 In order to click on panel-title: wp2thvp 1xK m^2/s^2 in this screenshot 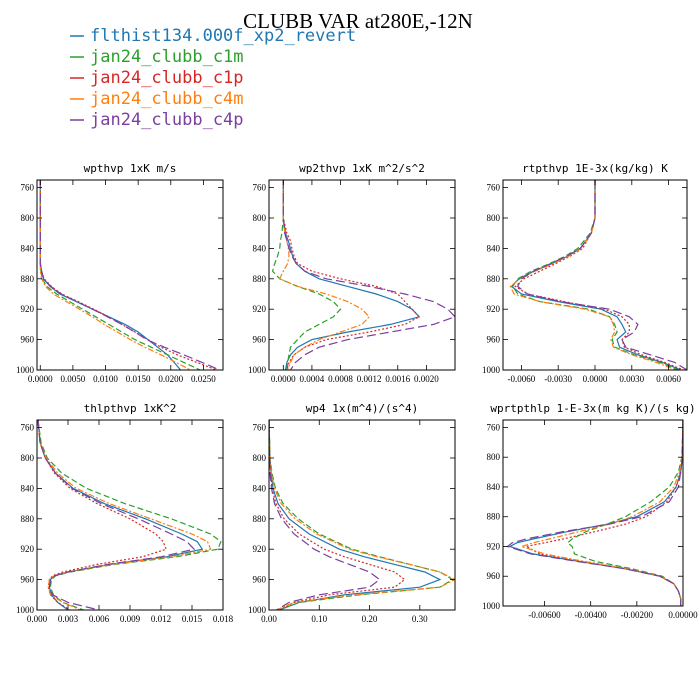, I will do `click(362, 168)`.